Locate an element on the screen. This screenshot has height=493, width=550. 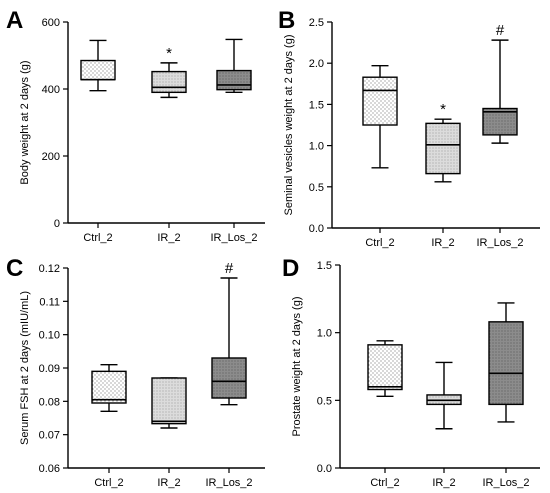
panel-a-x-tick-label: IR_Los_2 is located at coordinates (233, 238).